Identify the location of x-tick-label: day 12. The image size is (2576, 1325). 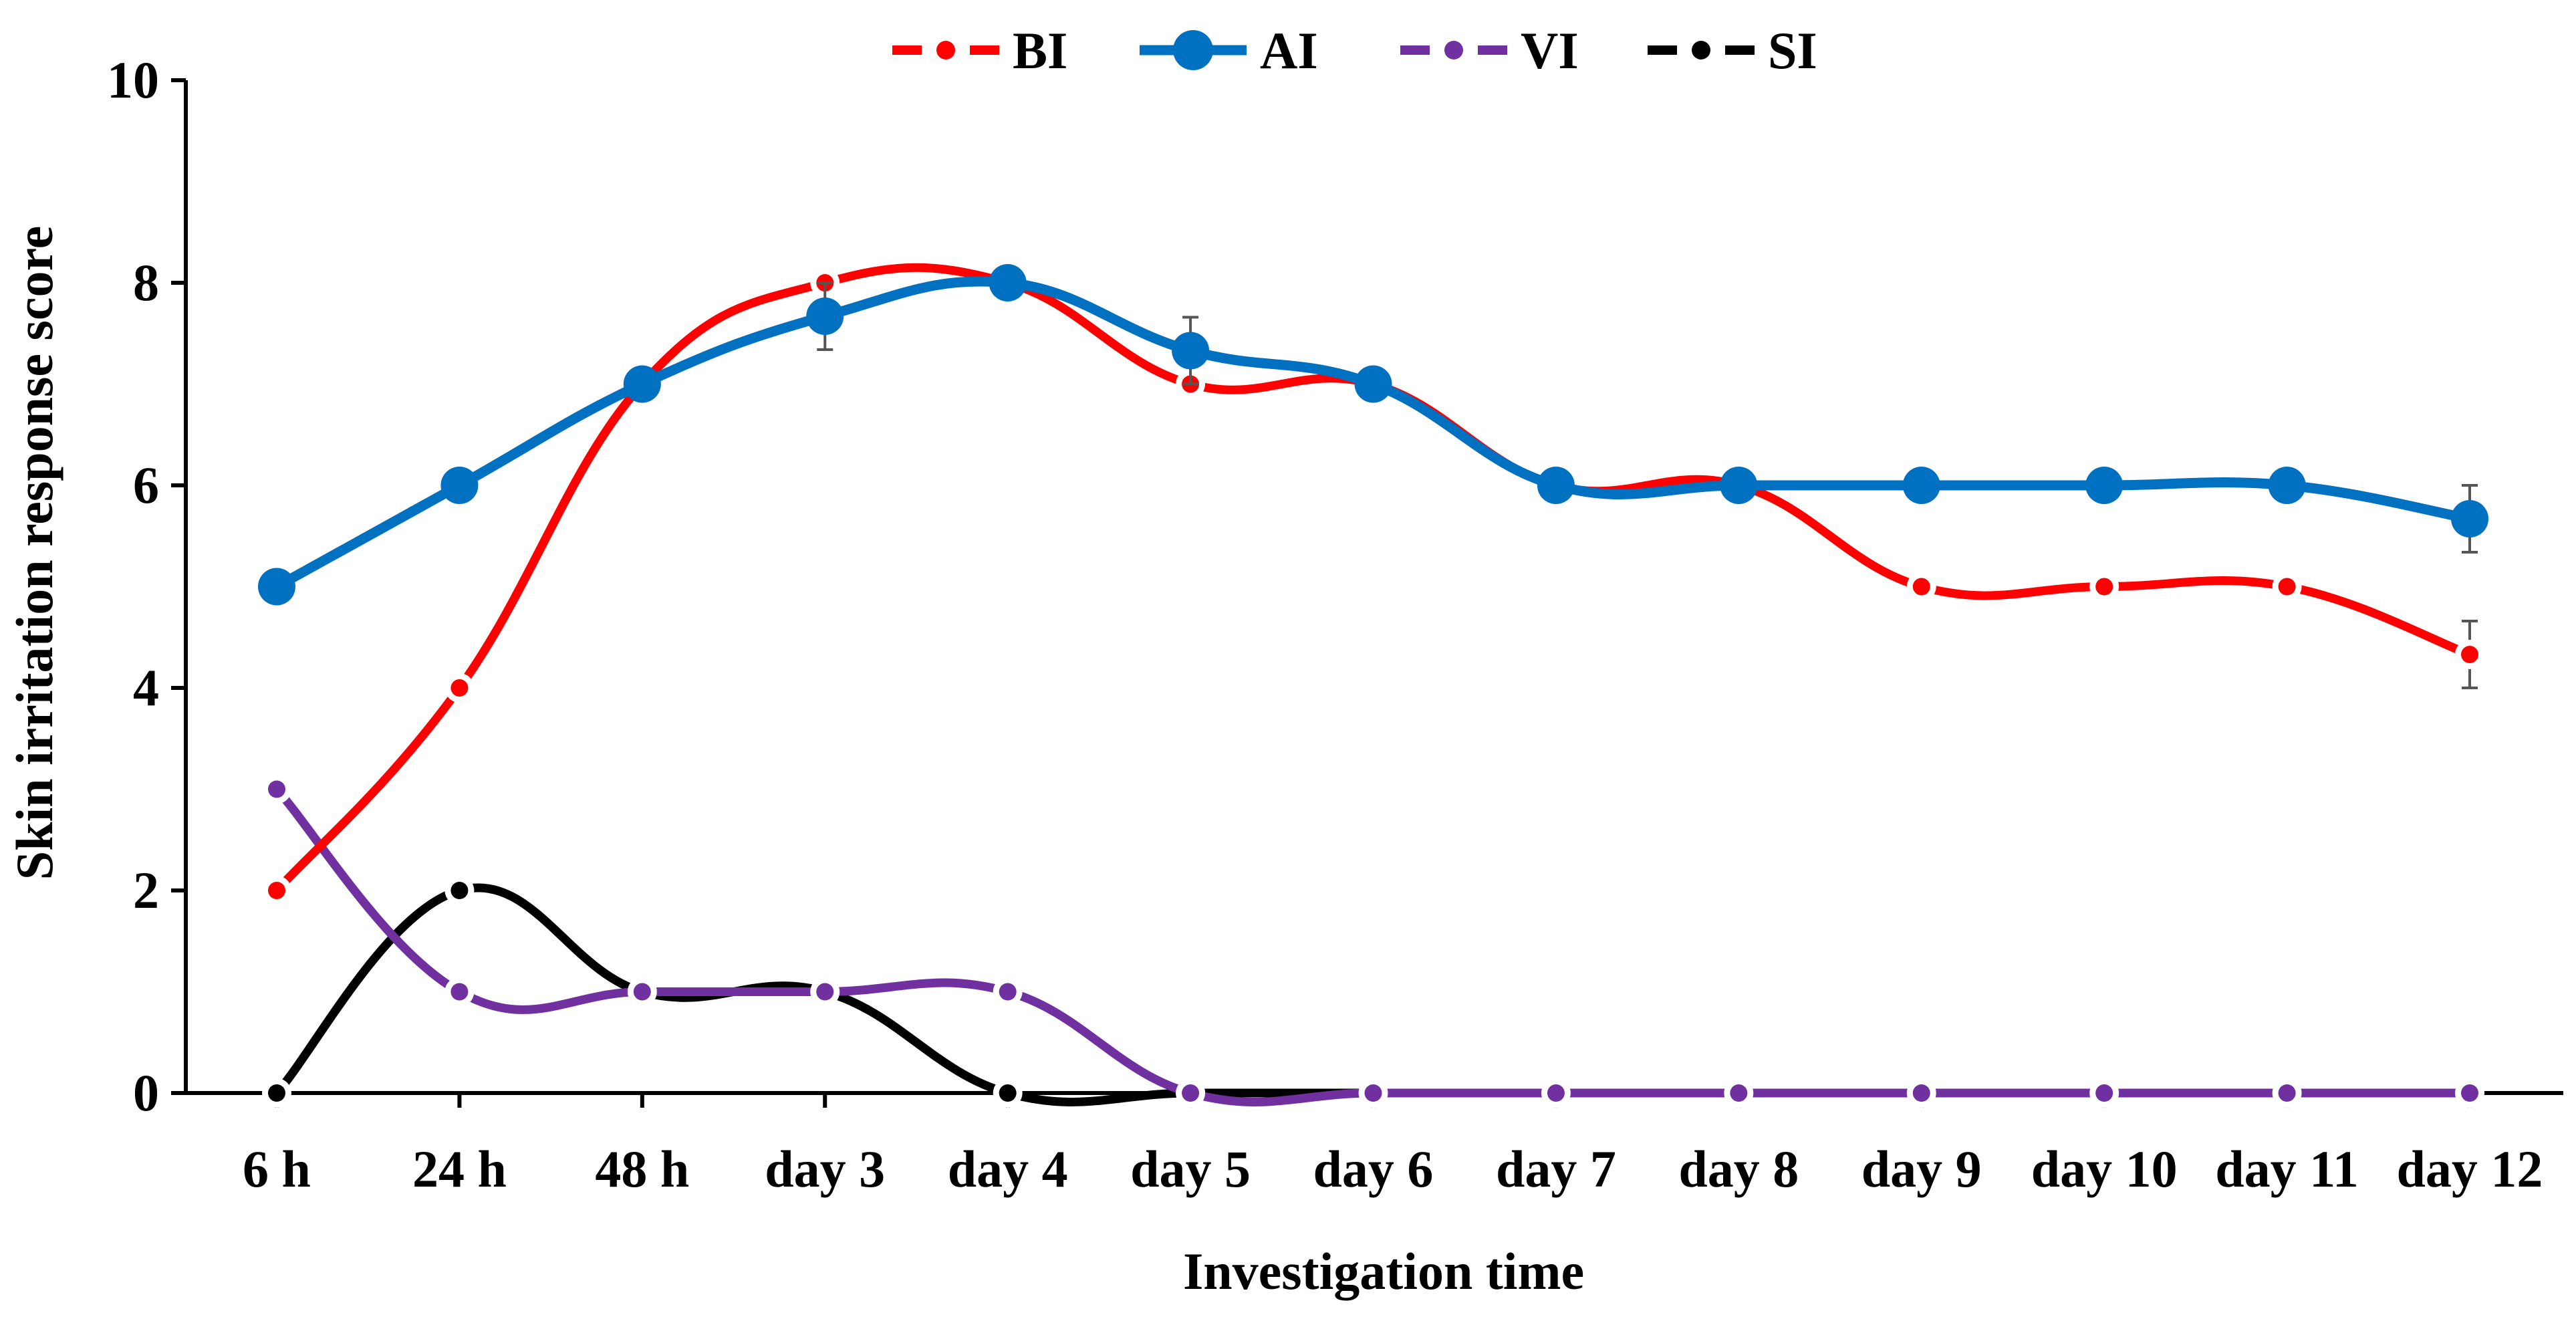
(2470, 1169).